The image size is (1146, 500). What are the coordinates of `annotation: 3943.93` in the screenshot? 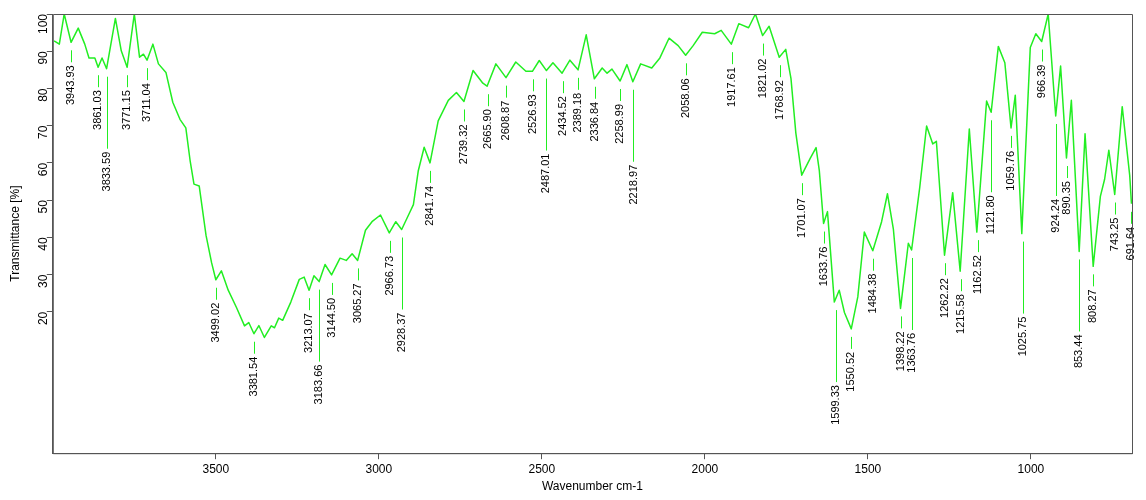 It's located at (70, 85).